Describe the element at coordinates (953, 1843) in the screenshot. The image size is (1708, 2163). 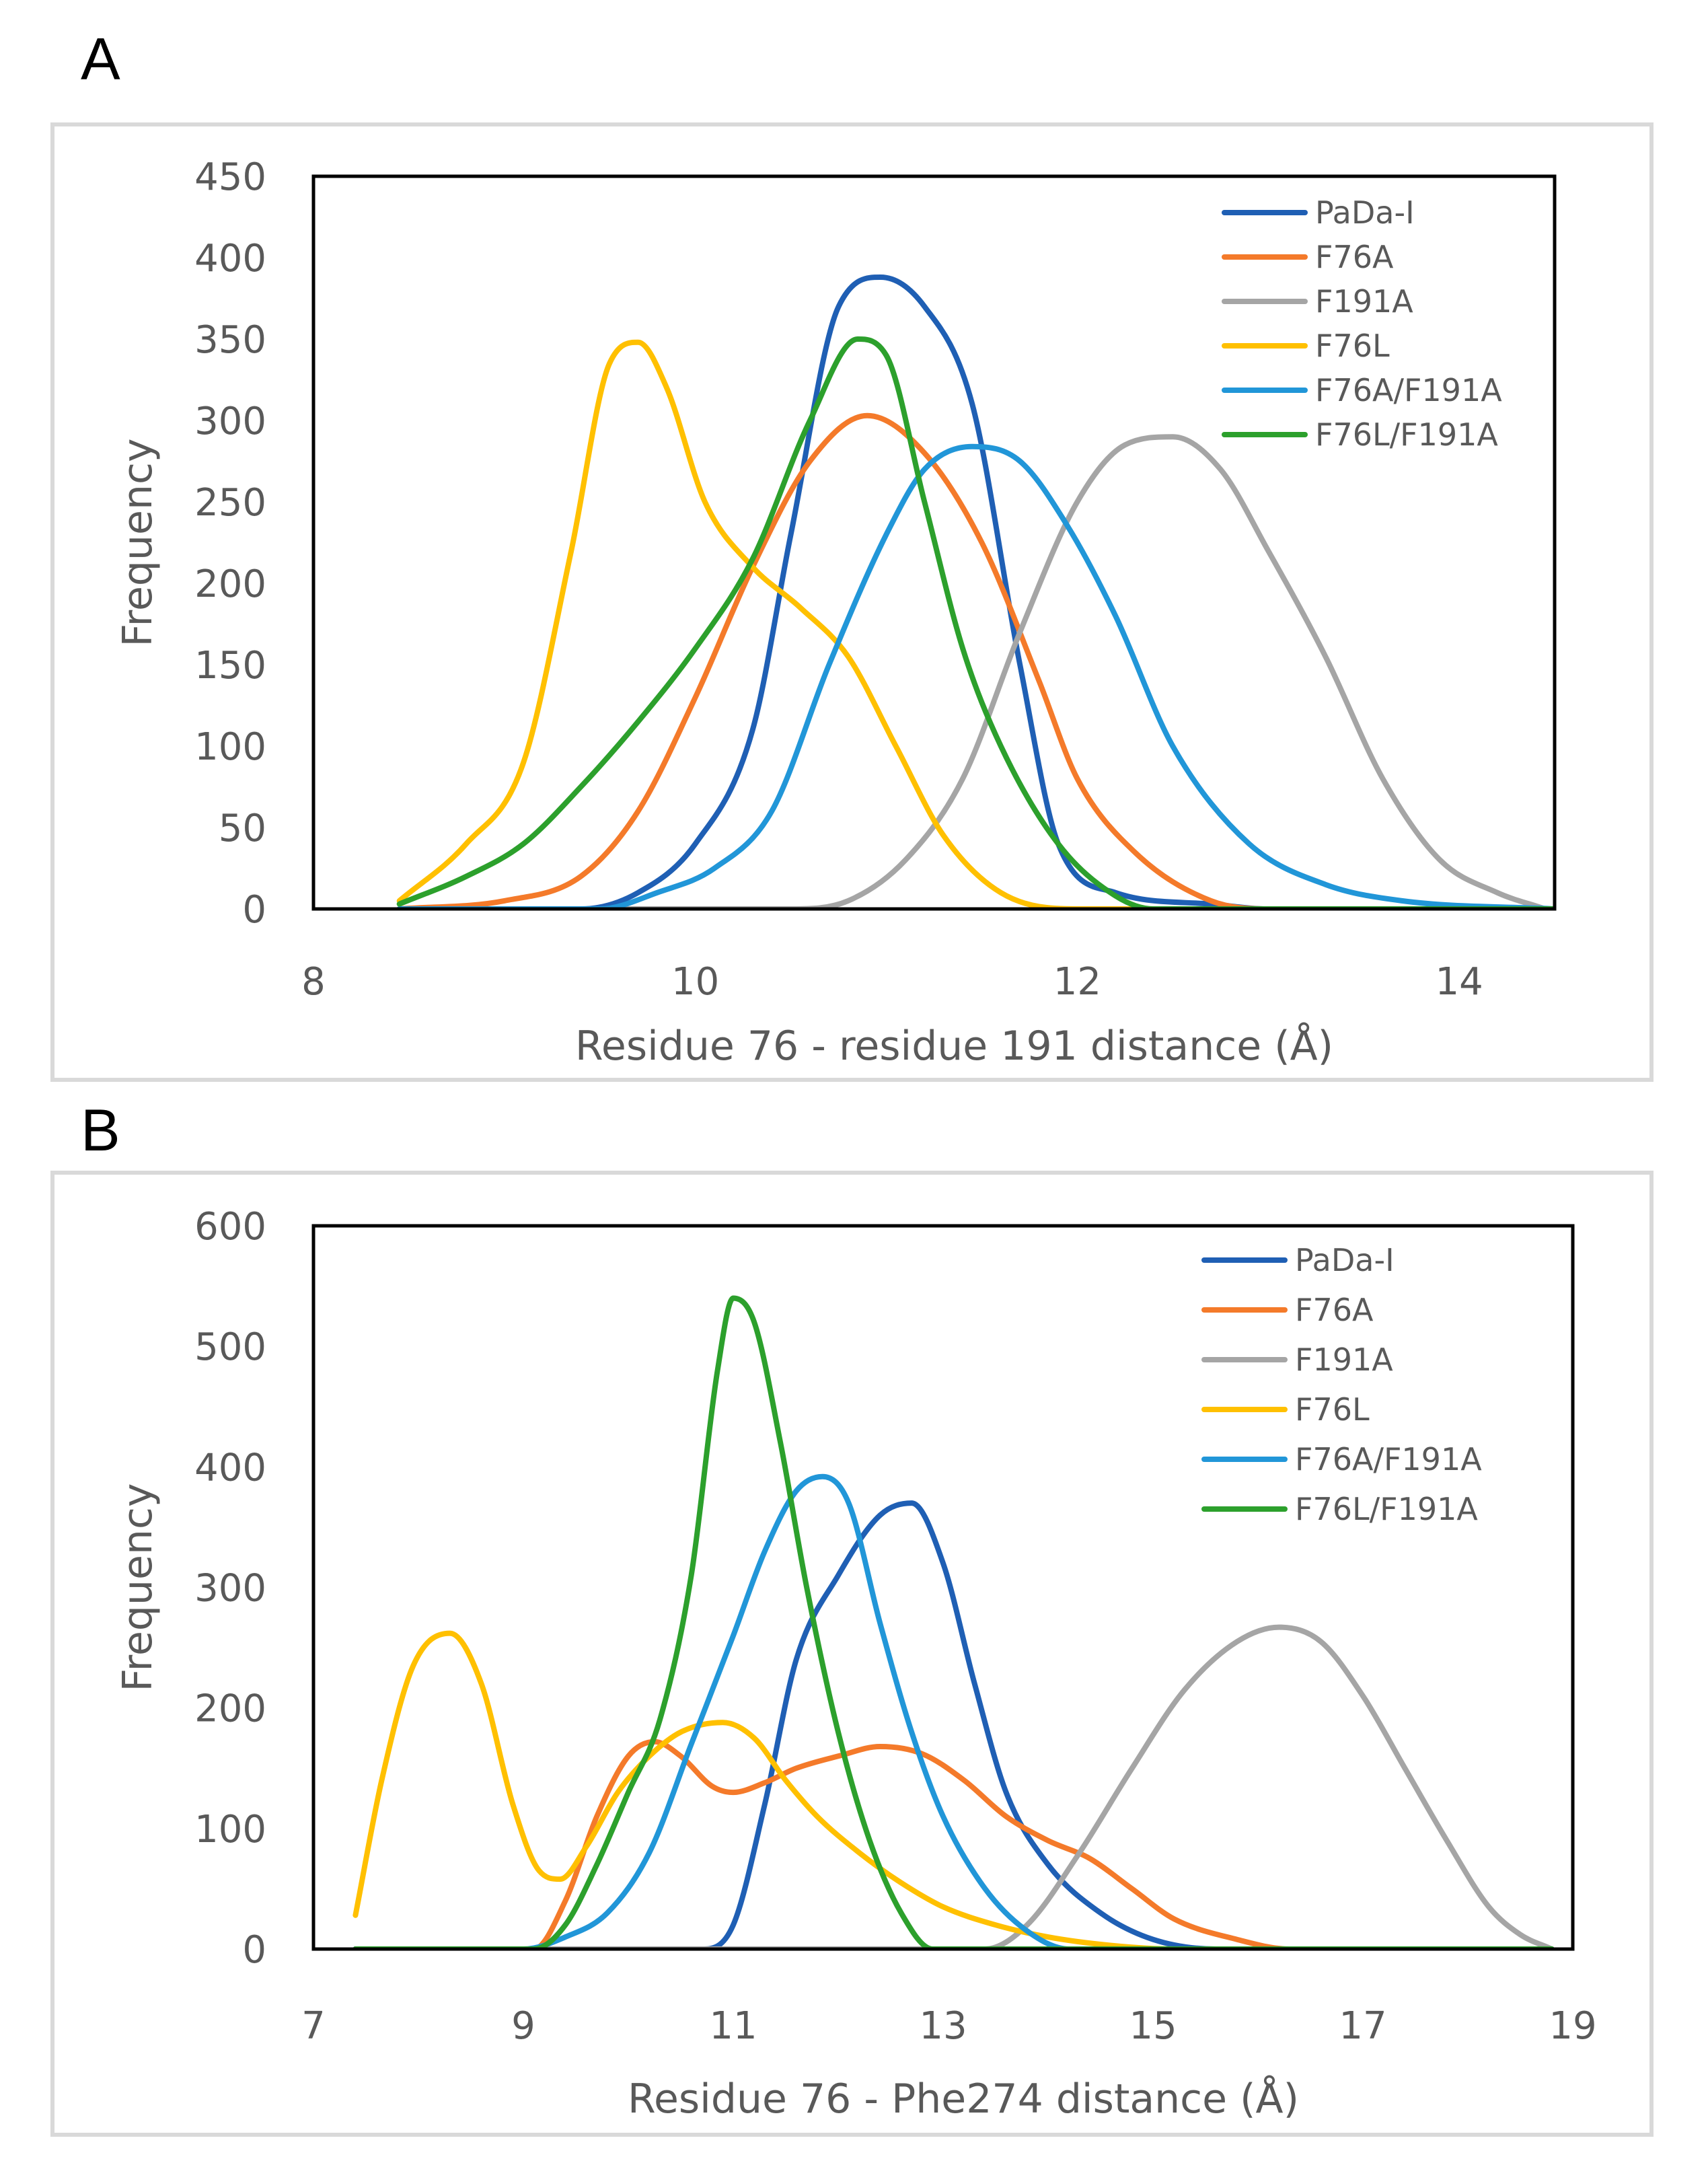
I see `series-line-f76a` at that location.